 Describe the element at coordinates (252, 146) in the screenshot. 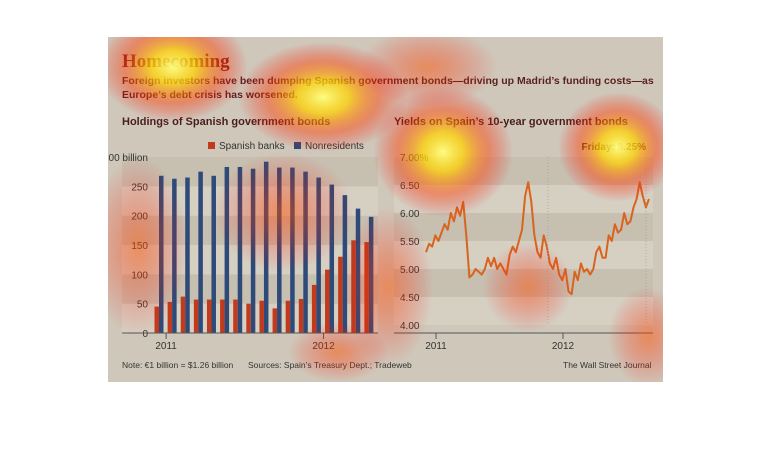

I see `legend-label-spanish-banks: Spanish banks` at that location.